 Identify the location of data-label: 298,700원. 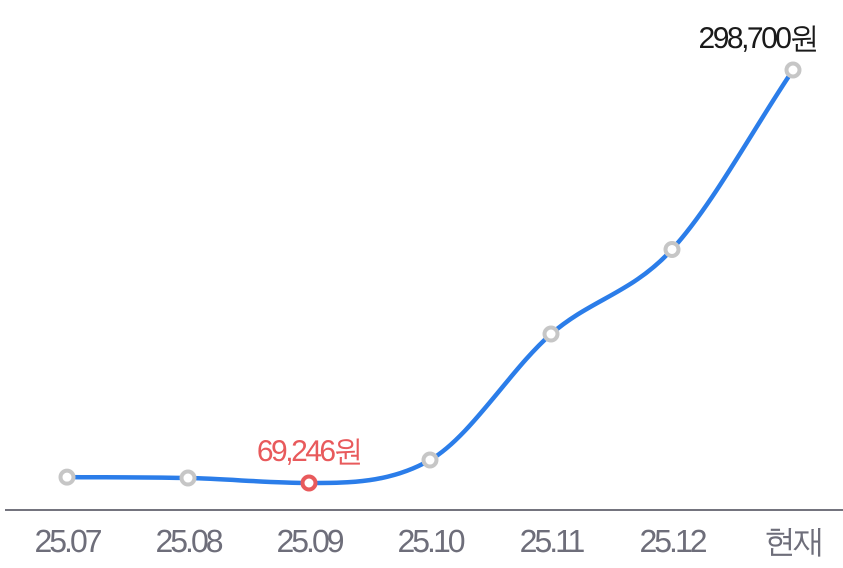
(757, 38).